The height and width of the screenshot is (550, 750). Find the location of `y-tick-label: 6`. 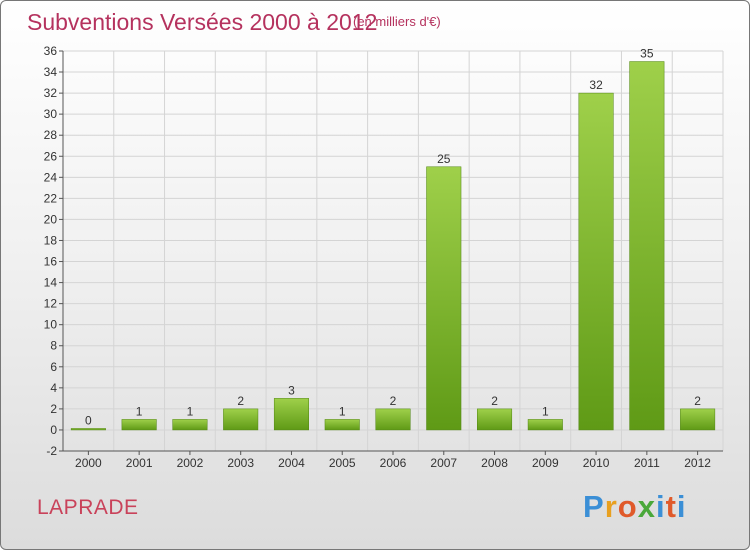

y-tick-label: 6 is located at coordinates (53, 367).